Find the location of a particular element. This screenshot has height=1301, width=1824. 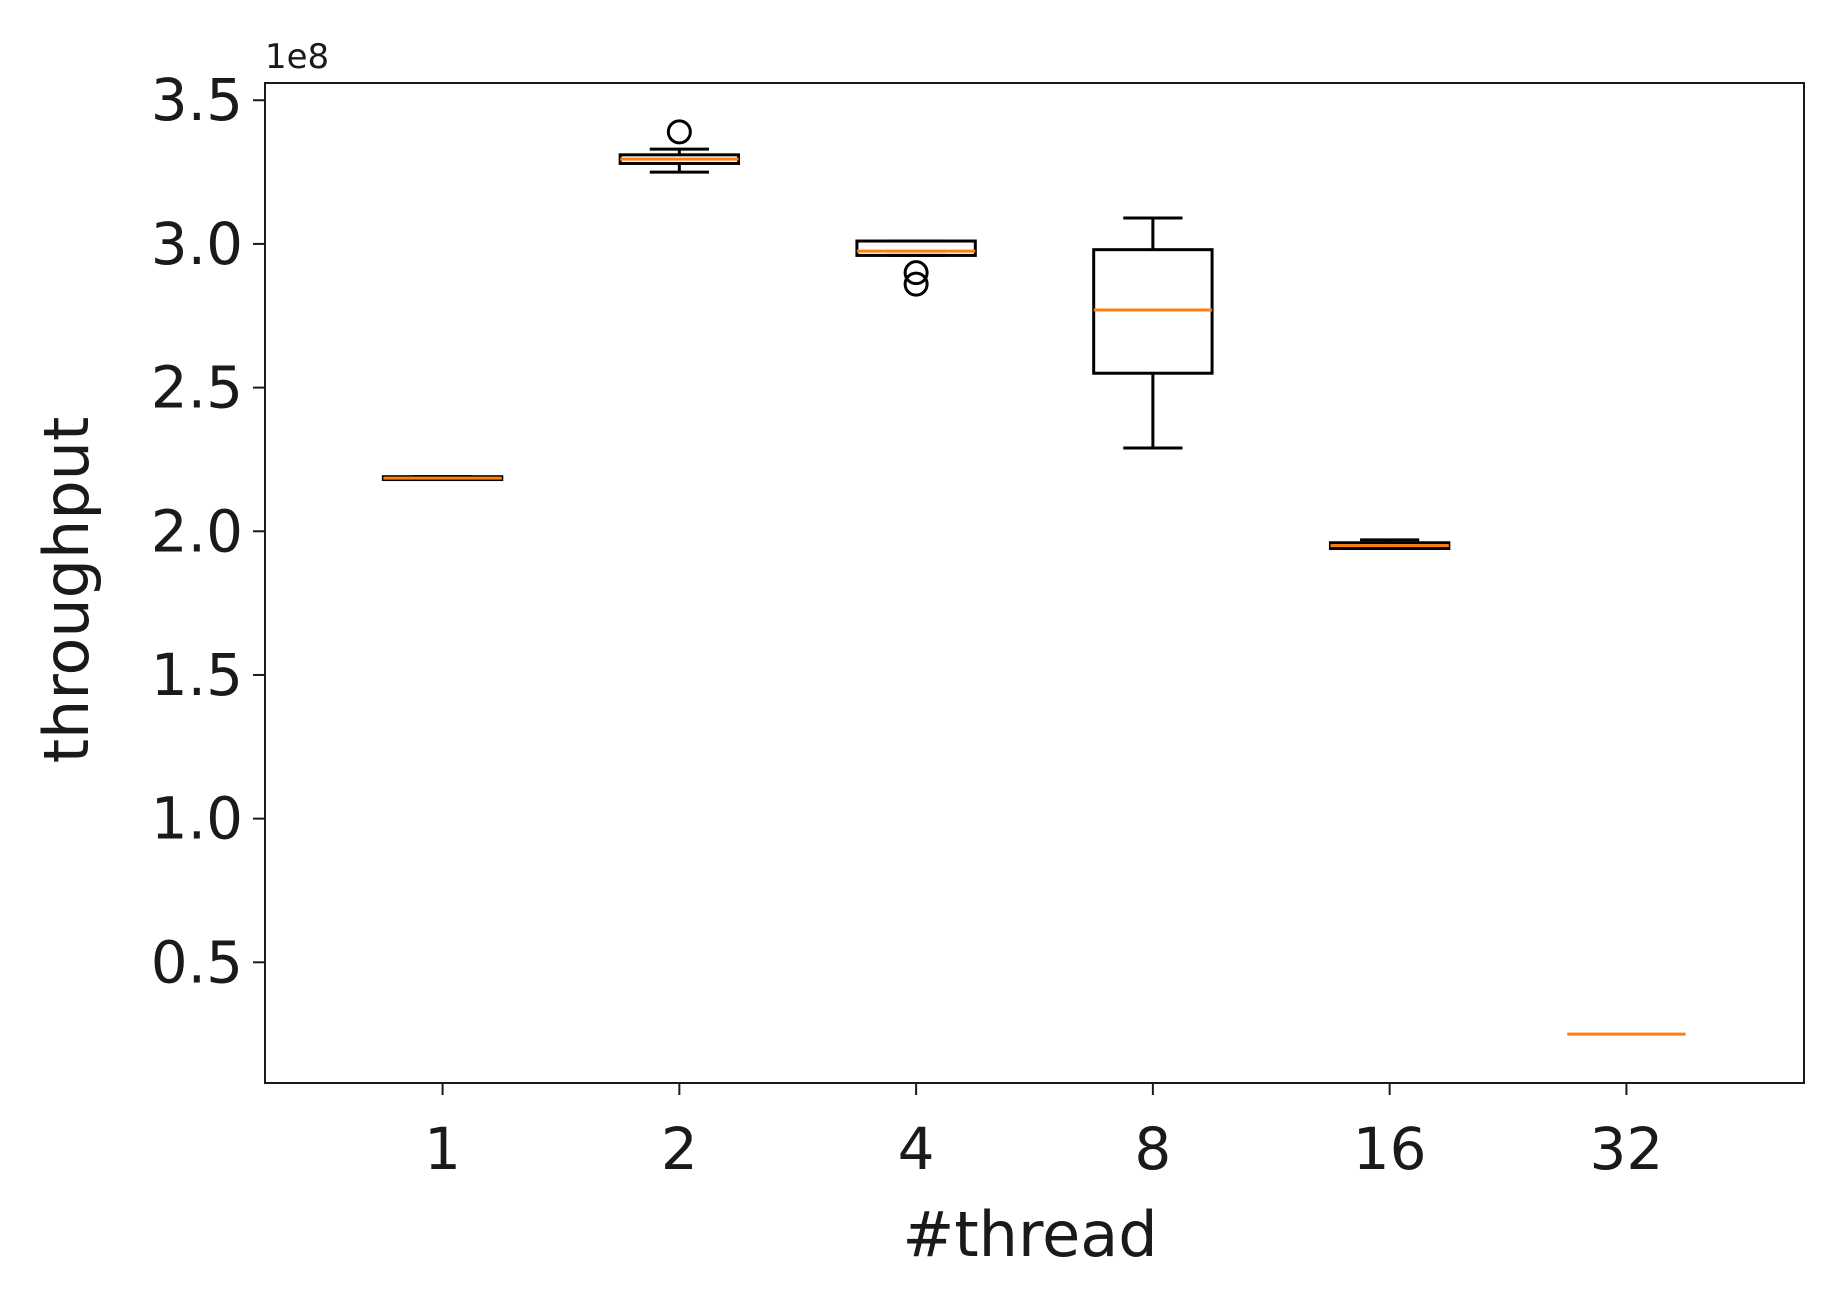

box-iqr is located at coordinates (916, 248).